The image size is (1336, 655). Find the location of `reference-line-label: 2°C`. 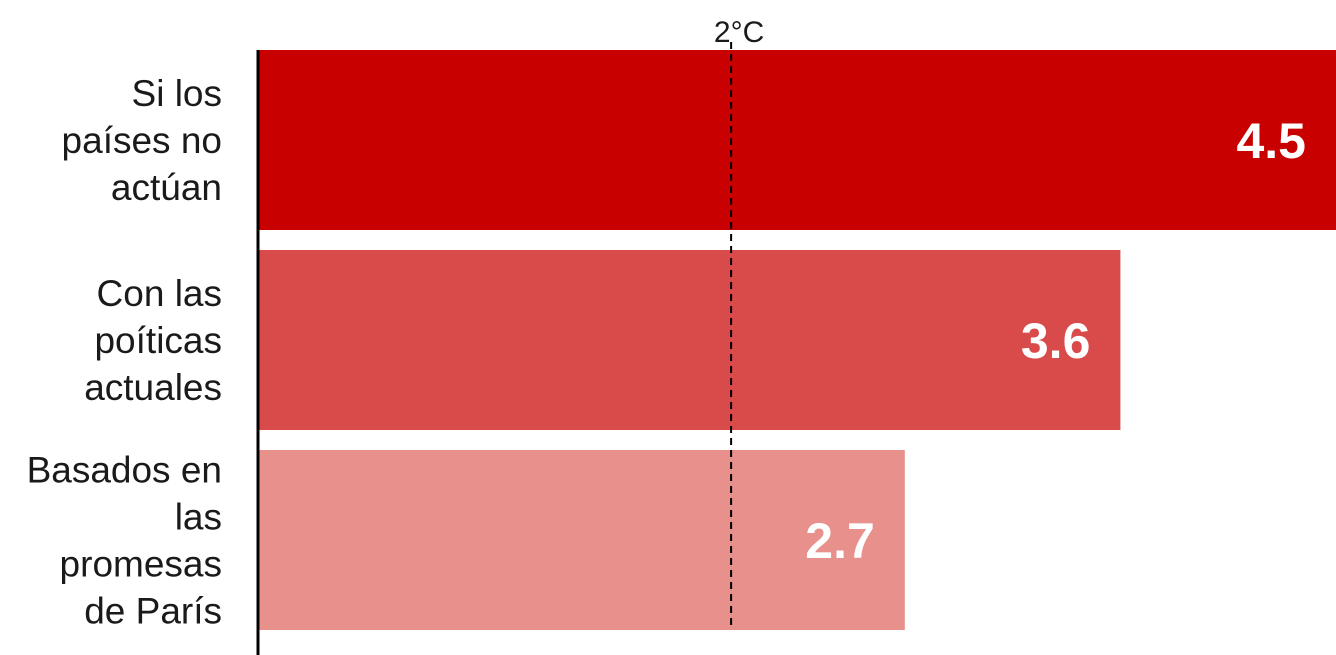

reference-line-label: 2°C is located at coordinates (739, 32).